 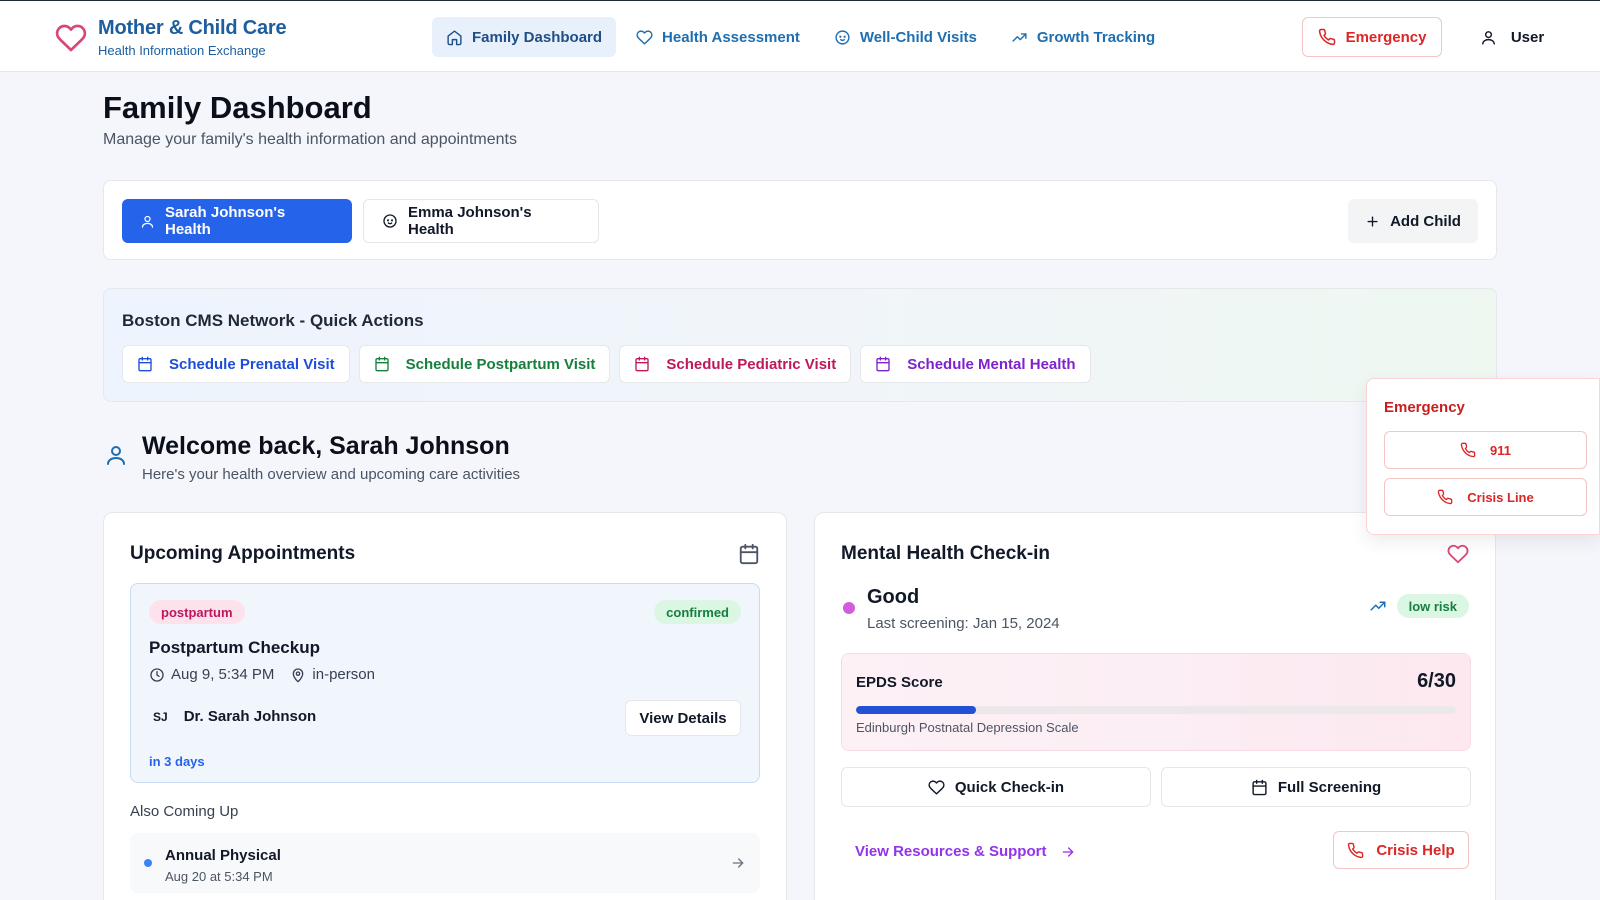 What do you see at coordinates (234, 647) in the screenshot?
I see `appointment-title: Postpartum Checkup` at bounding box center [234, 647].